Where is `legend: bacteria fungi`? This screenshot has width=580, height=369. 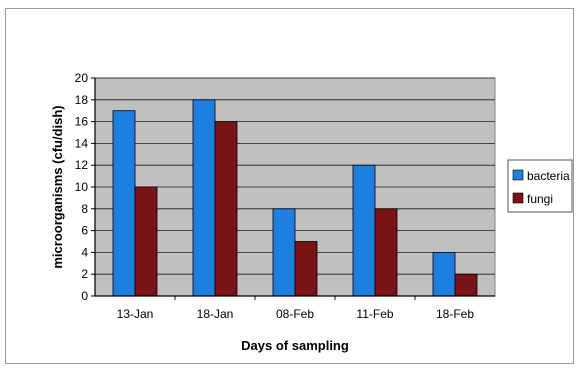
legend: bacteria fungi is located at coordinates (540, 186).